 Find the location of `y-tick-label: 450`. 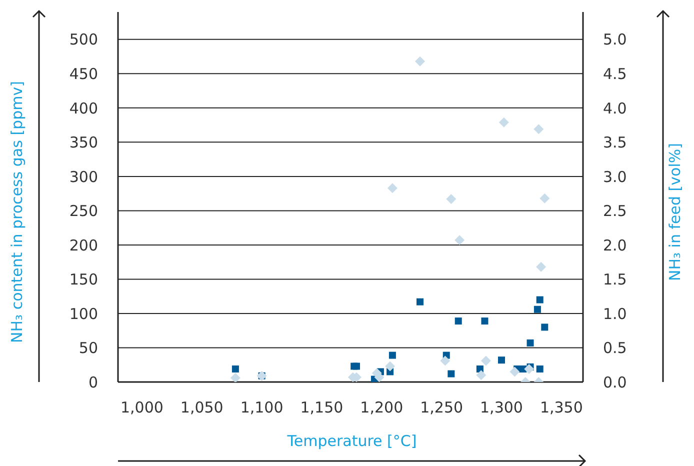

y-tick-label: 450 is located at coordinates (83, 73).